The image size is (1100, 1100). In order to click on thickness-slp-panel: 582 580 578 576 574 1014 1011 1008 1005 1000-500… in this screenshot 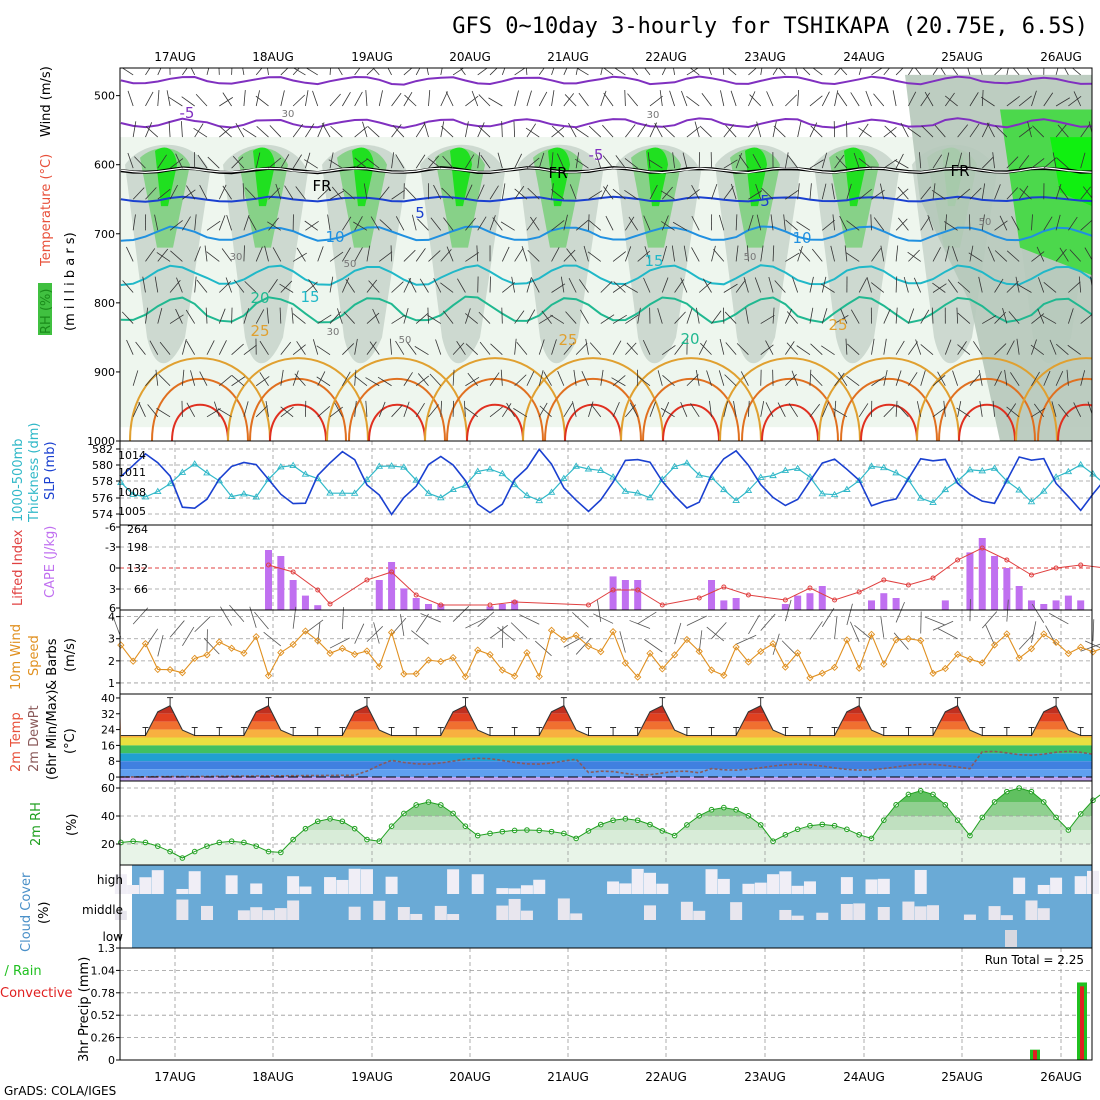, I will do `click(555, 474)`.